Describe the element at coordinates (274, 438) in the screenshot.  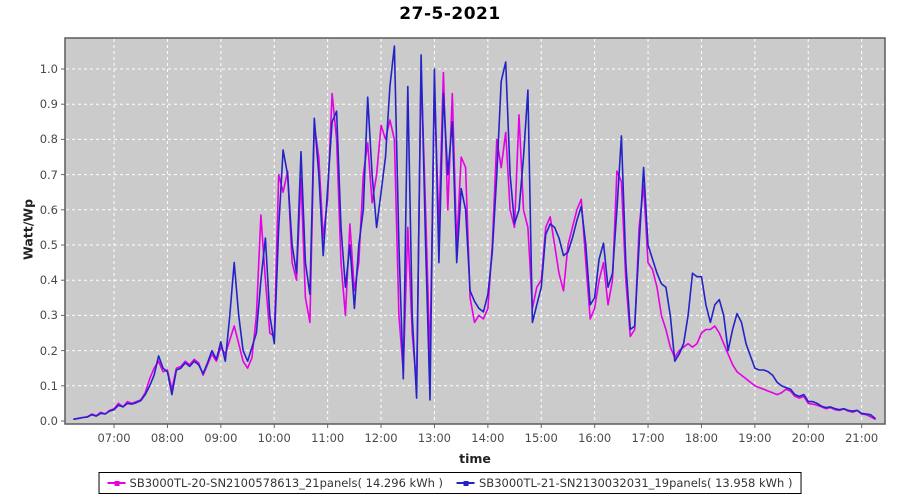
I see `x-tick-label: 10:00` at that location.